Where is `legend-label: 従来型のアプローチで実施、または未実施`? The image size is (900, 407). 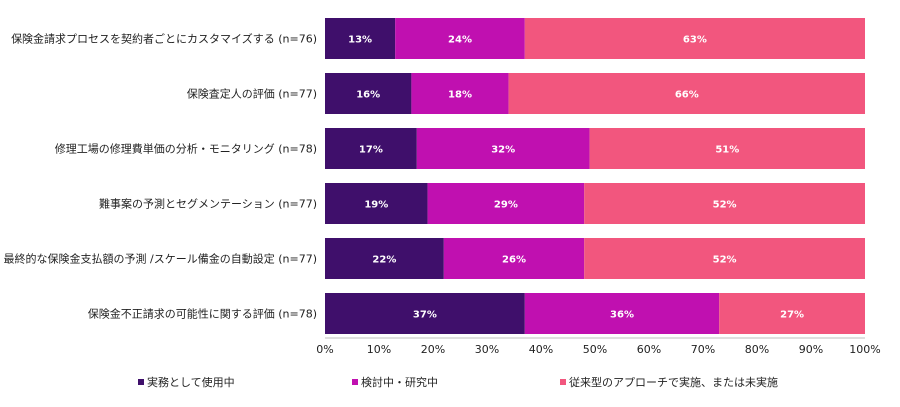 legend-label: 従来型のアプローチで実施、または未実施 is located at coordinates (673, 382).